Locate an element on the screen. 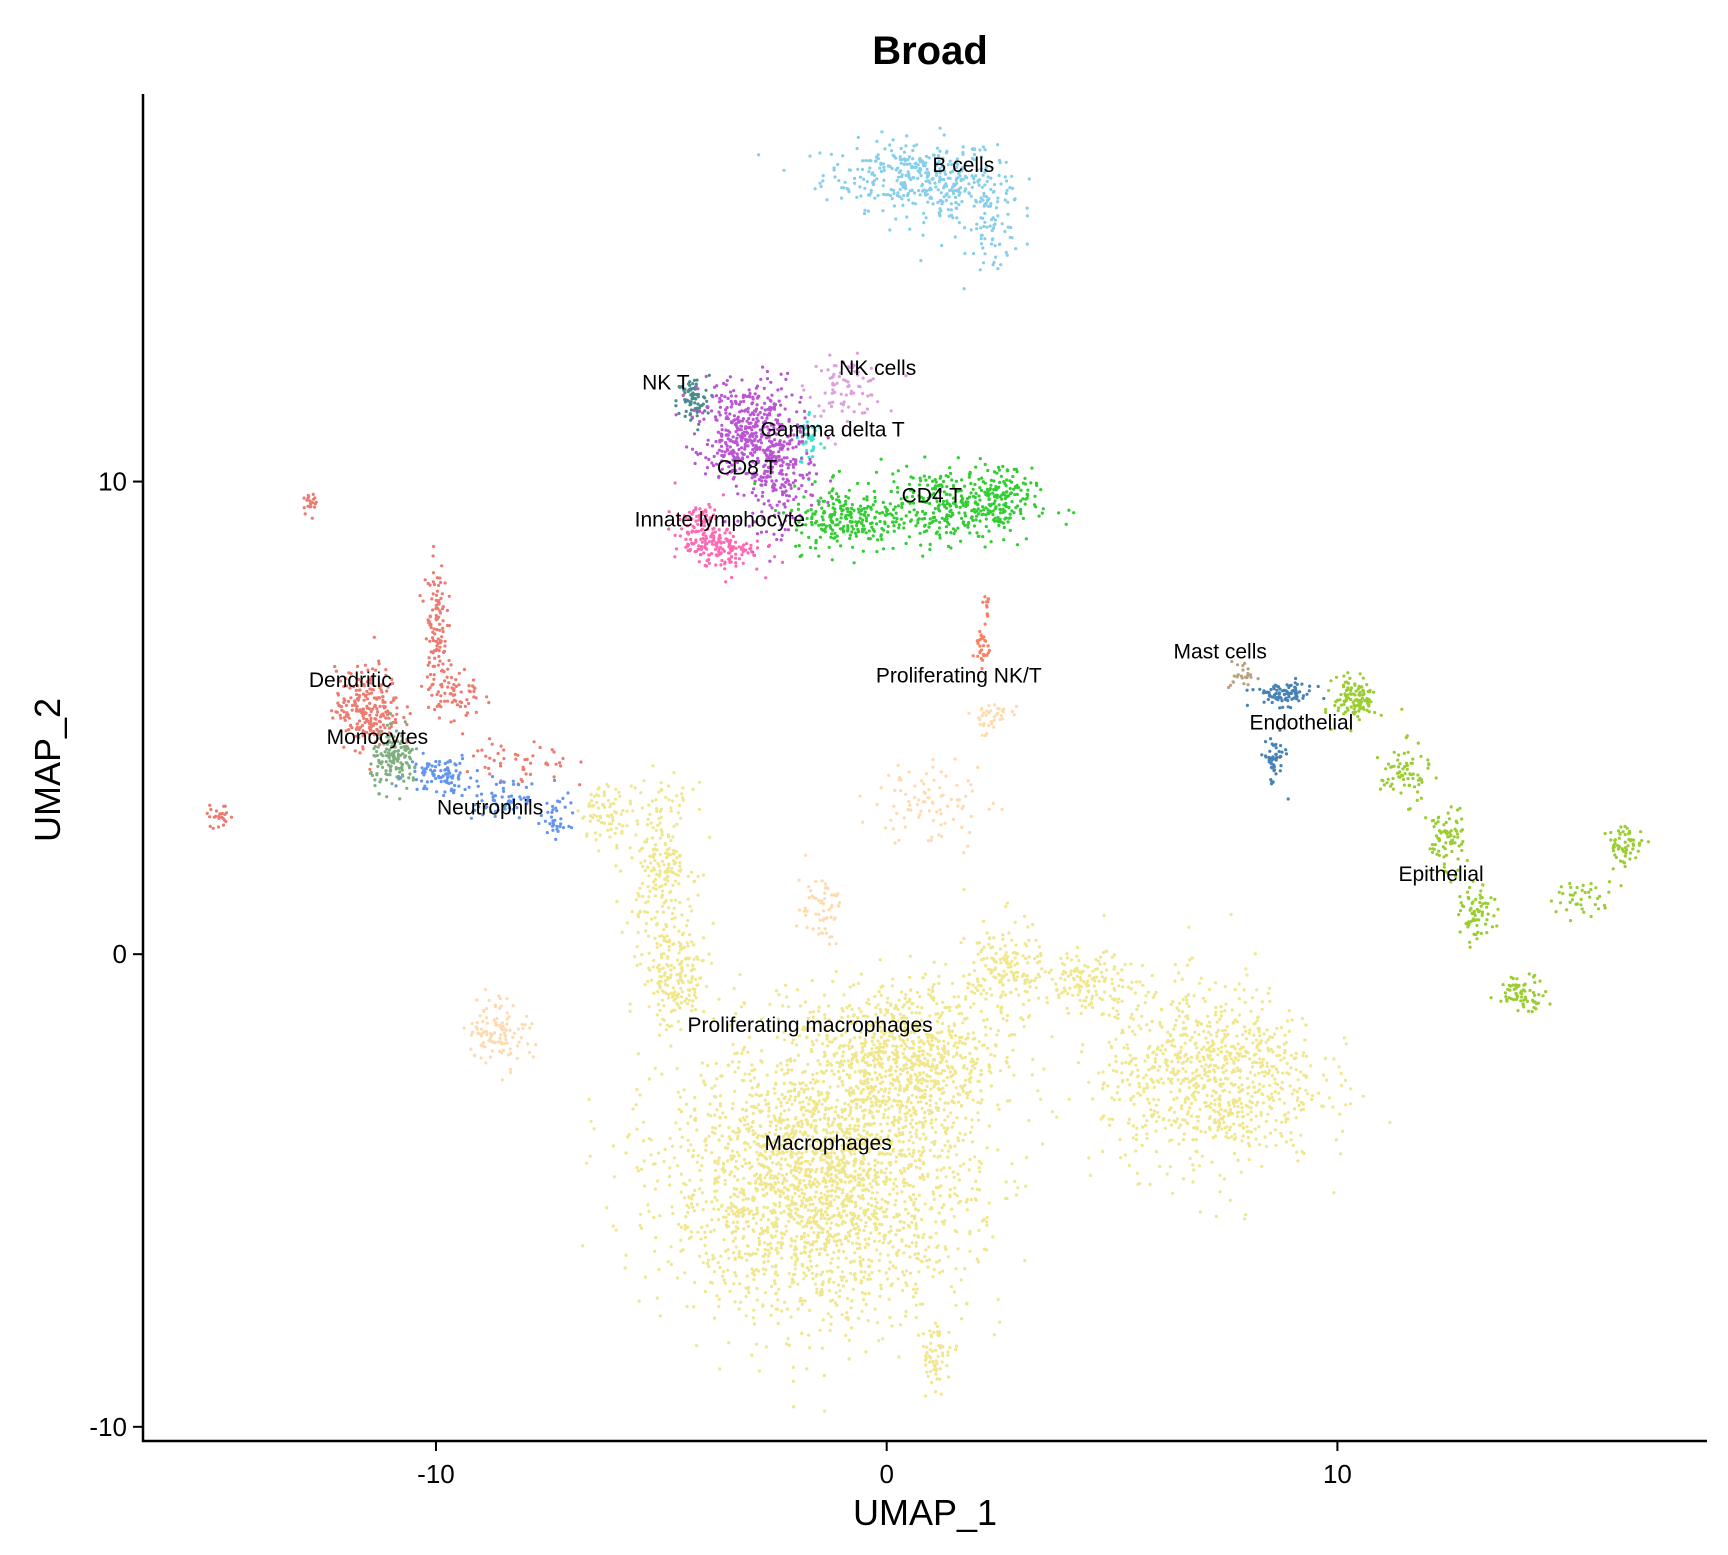 This screenshot has width=1728, height=1555. series-b-cells is located at coordinates (894, 208).